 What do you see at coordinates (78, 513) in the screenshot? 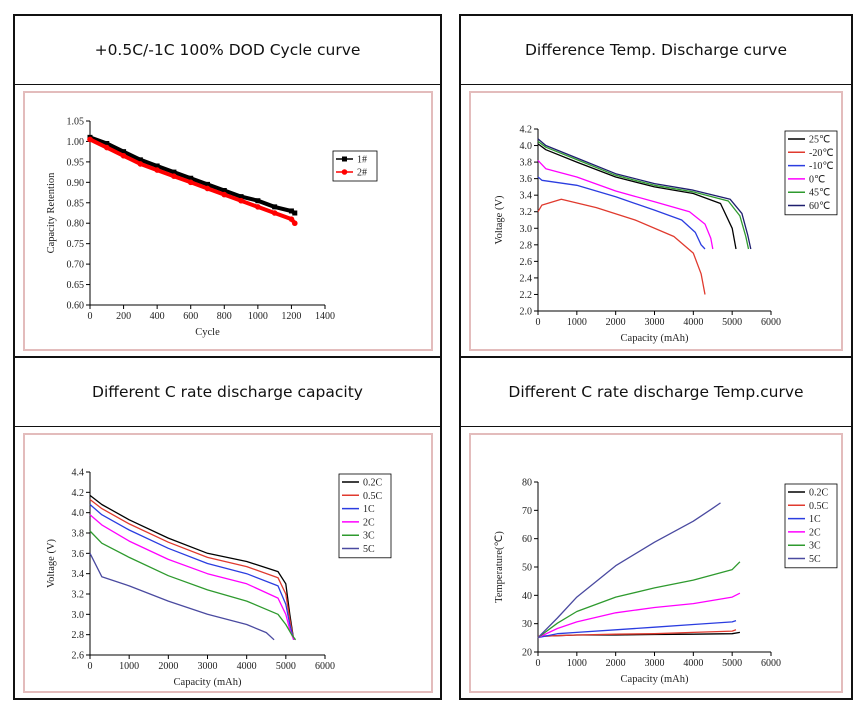
I see `y-tick-label: 4.0` at bounding box center [78, 513].